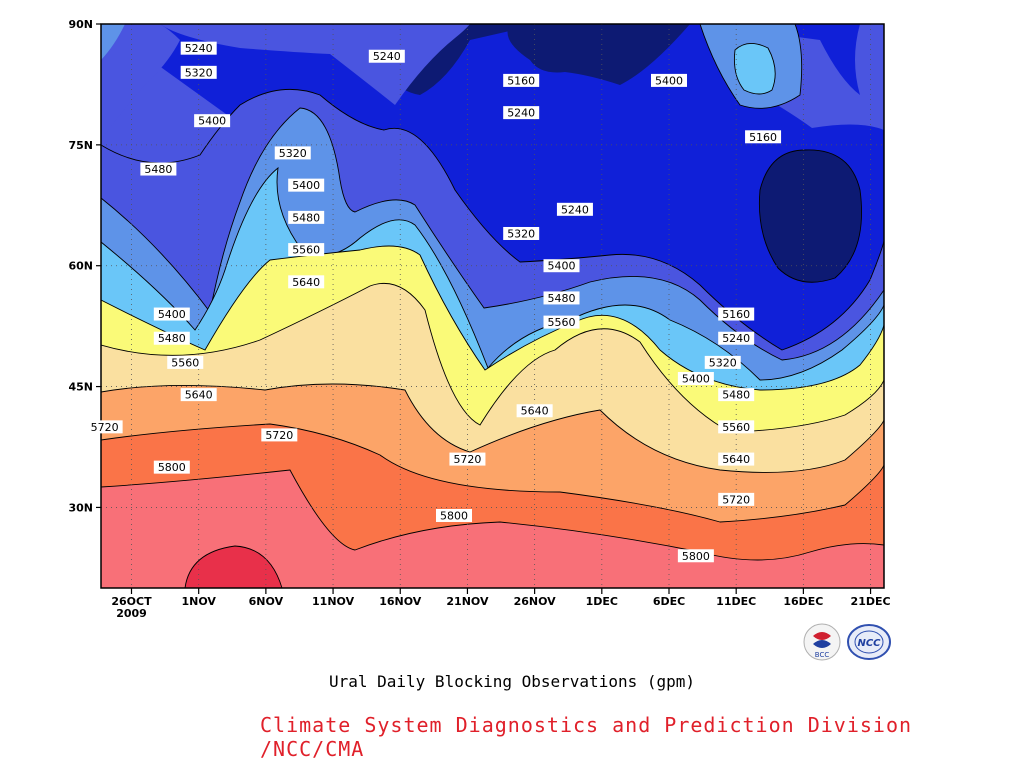 The height and width of the screenshot is (768, 1024). I want to click on bcc-logo: BCC, so click(822, 642).